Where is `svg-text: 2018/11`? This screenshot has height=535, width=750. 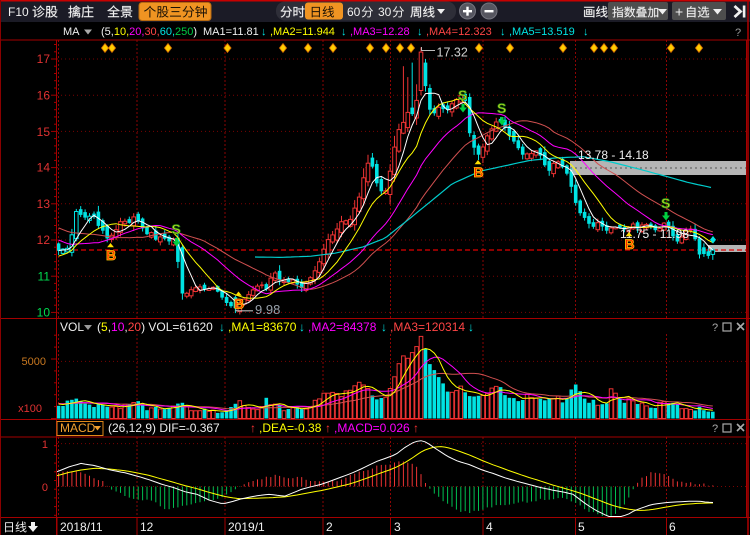
svg-text: 2018/11 is located at coordinates (81, 527).